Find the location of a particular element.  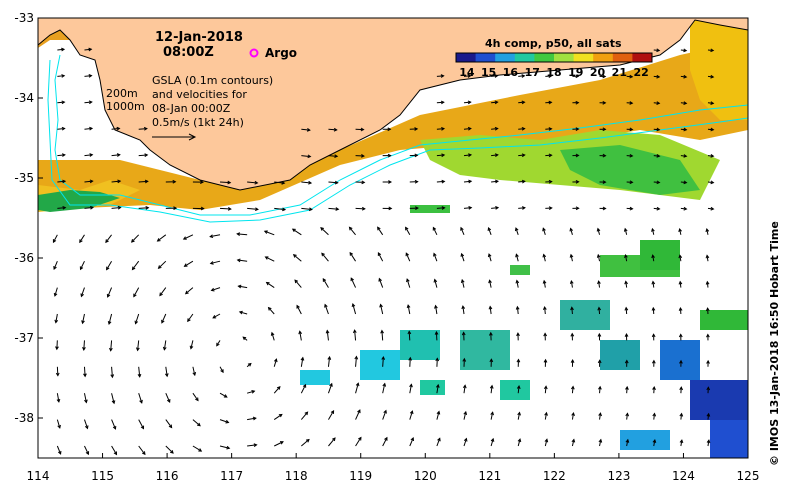

y-tick-label: -36 is located at coordinates (24, 258).